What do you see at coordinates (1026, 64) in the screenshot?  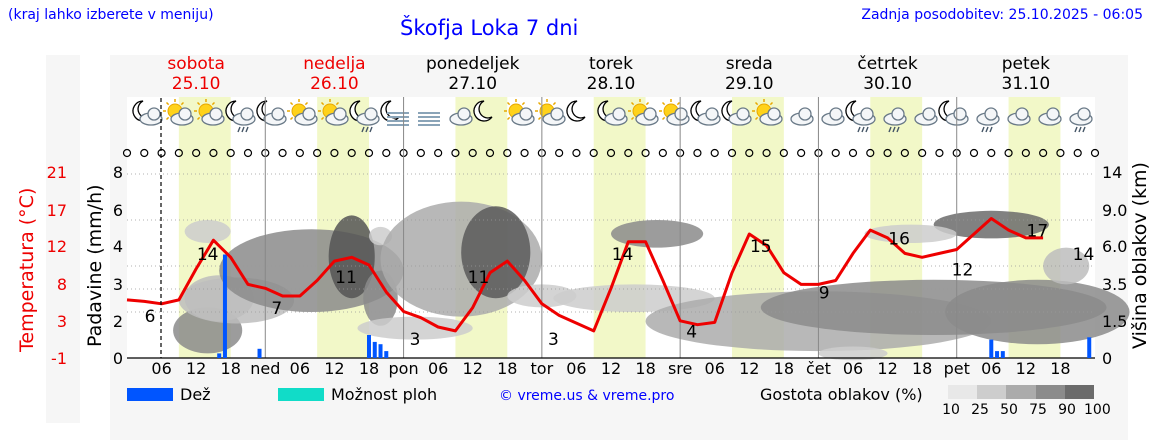 I see `day-name: petek` at bounding box center [1026, 64].